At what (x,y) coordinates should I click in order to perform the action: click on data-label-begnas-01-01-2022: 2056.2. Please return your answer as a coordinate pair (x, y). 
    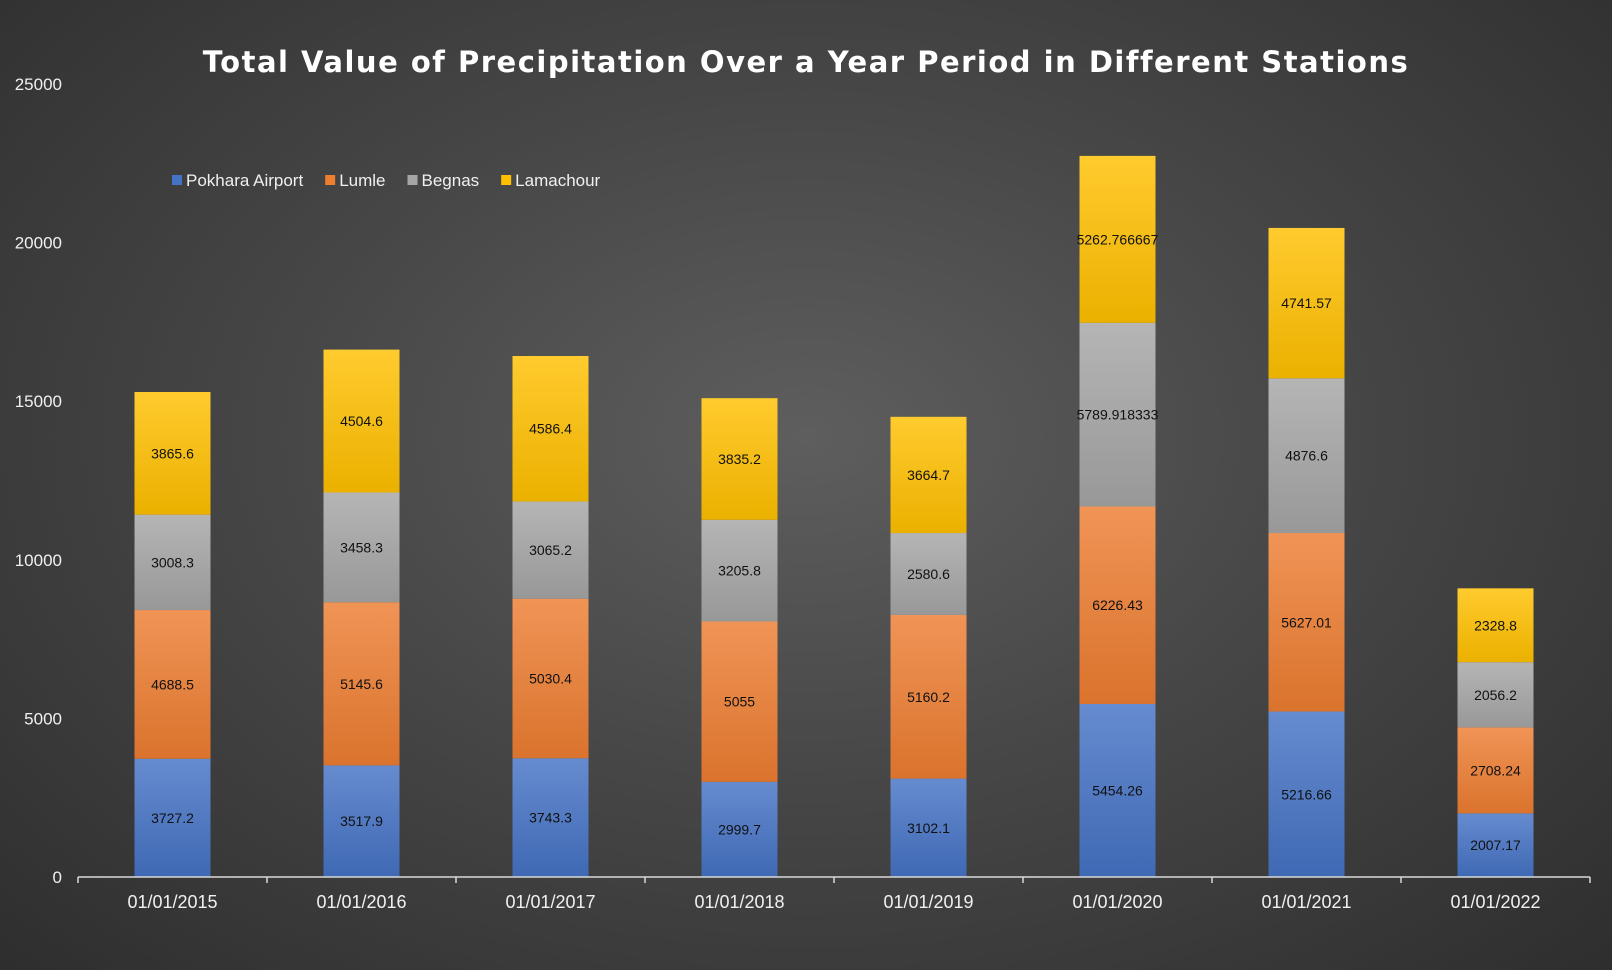
    Looking at the image, I should click on (1495, 695).